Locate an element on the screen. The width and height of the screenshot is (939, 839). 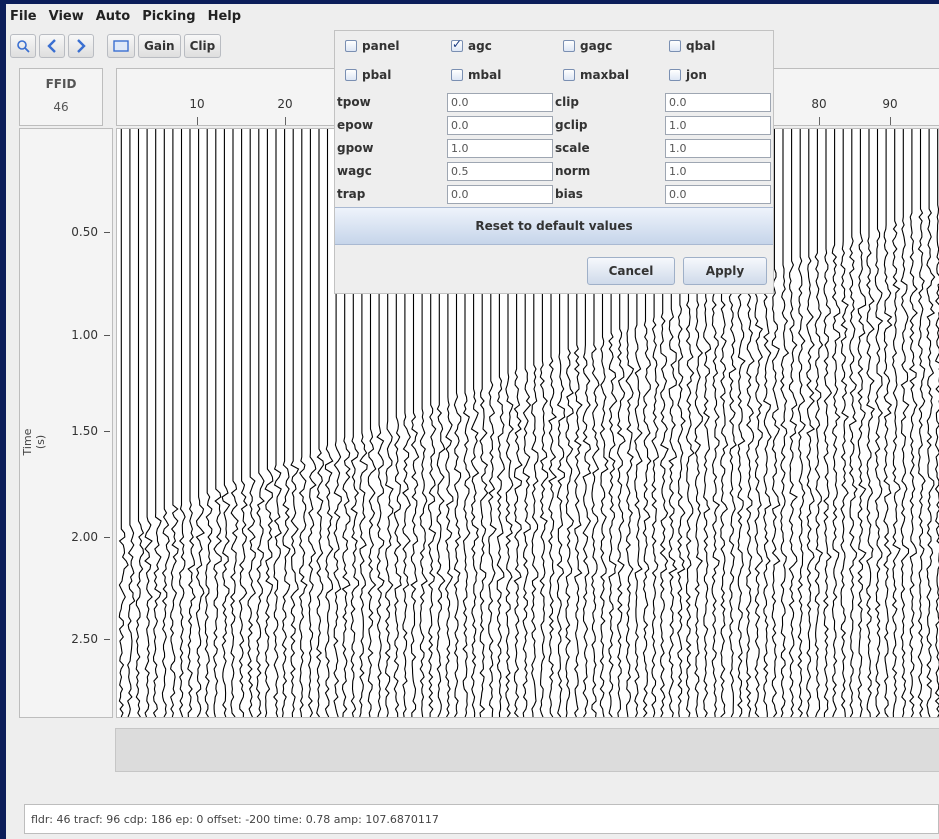
wagc-field is located at coordinates (500, 171).